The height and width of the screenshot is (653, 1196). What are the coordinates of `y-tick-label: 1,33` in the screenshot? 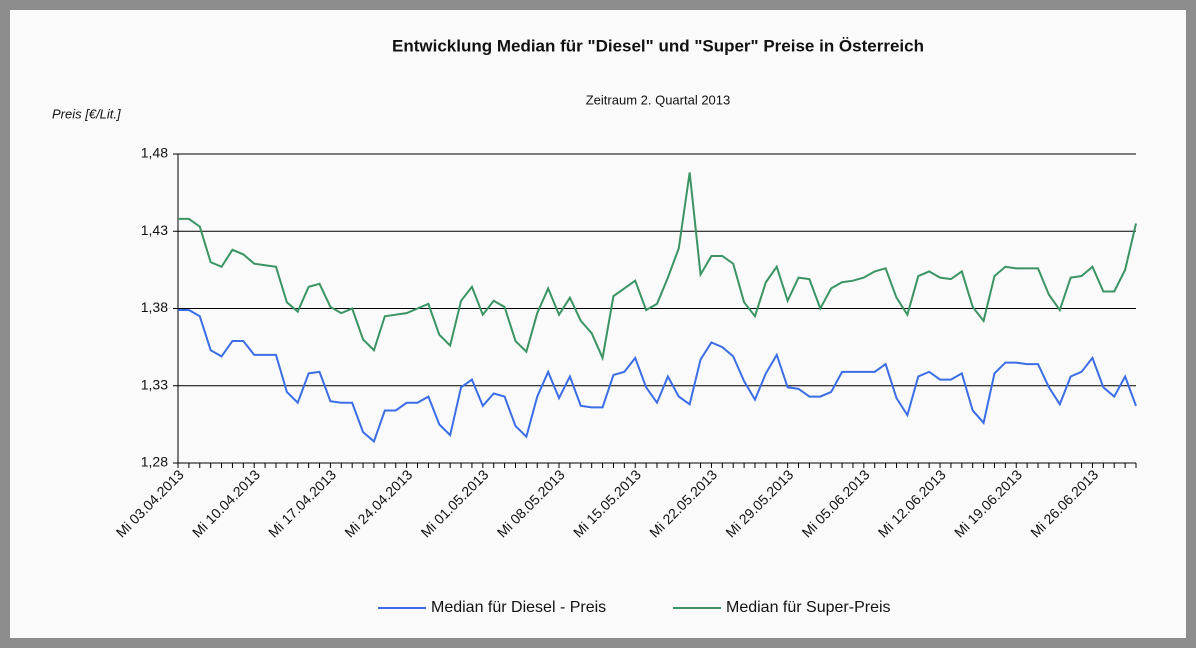 It's located at (154, 384).